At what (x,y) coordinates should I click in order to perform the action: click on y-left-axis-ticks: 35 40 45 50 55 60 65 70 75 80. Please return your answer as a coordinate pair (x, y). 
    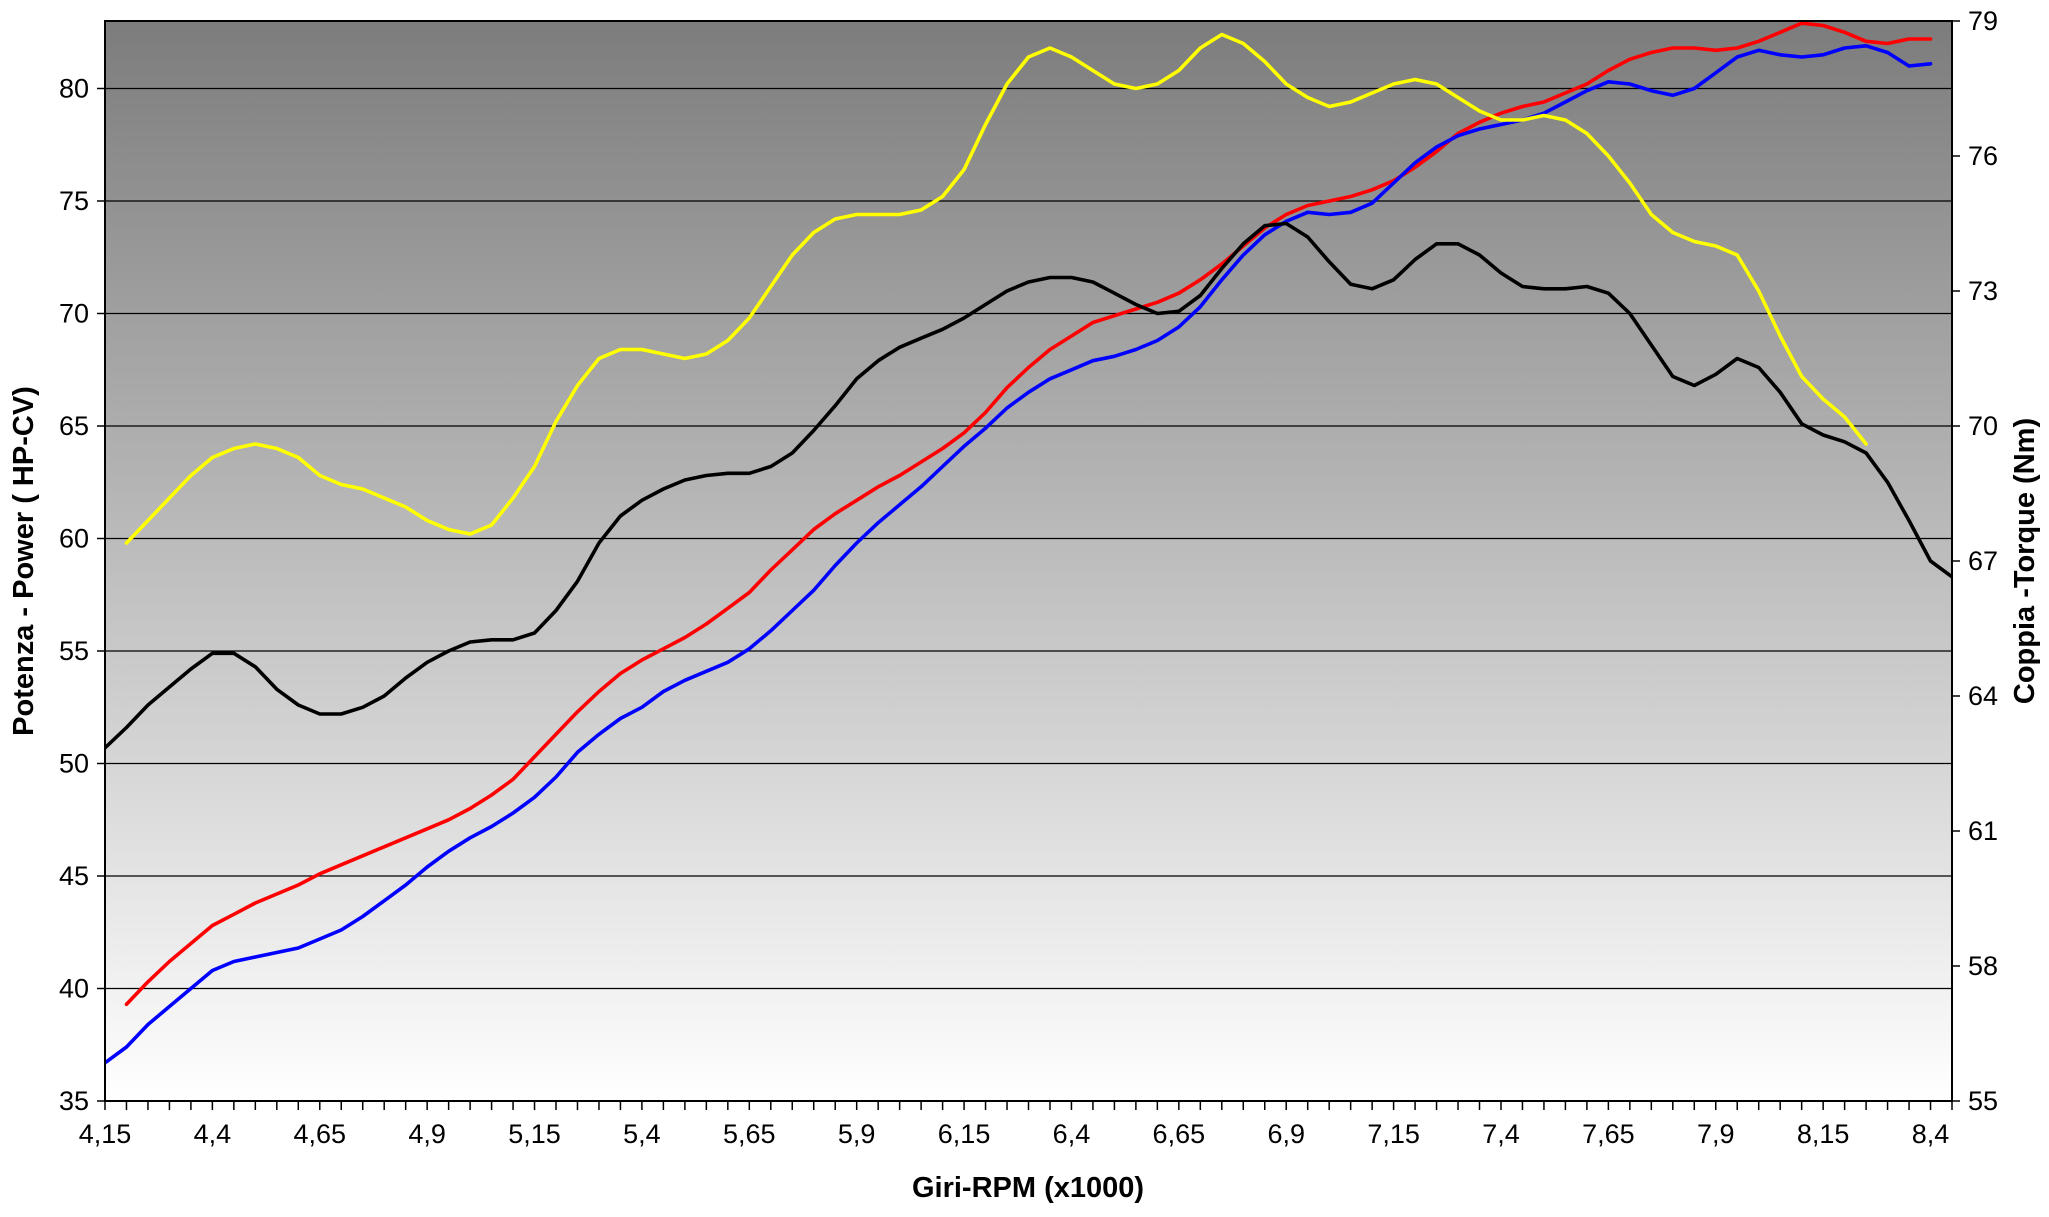
    Looking at the image, I should click on (82, 595).